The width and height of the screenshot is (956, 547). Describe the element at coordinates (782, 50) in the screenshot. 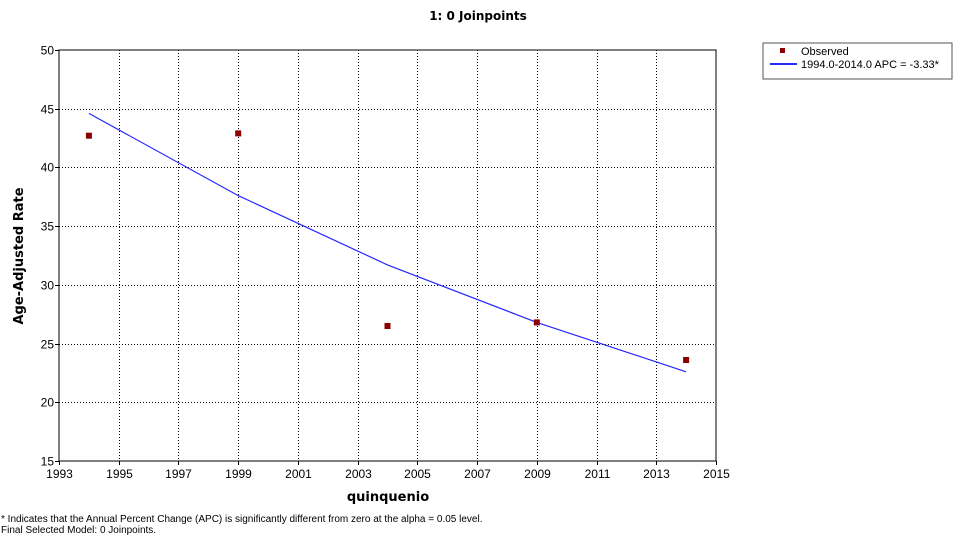

I see `legend-observed-marker` at that location.